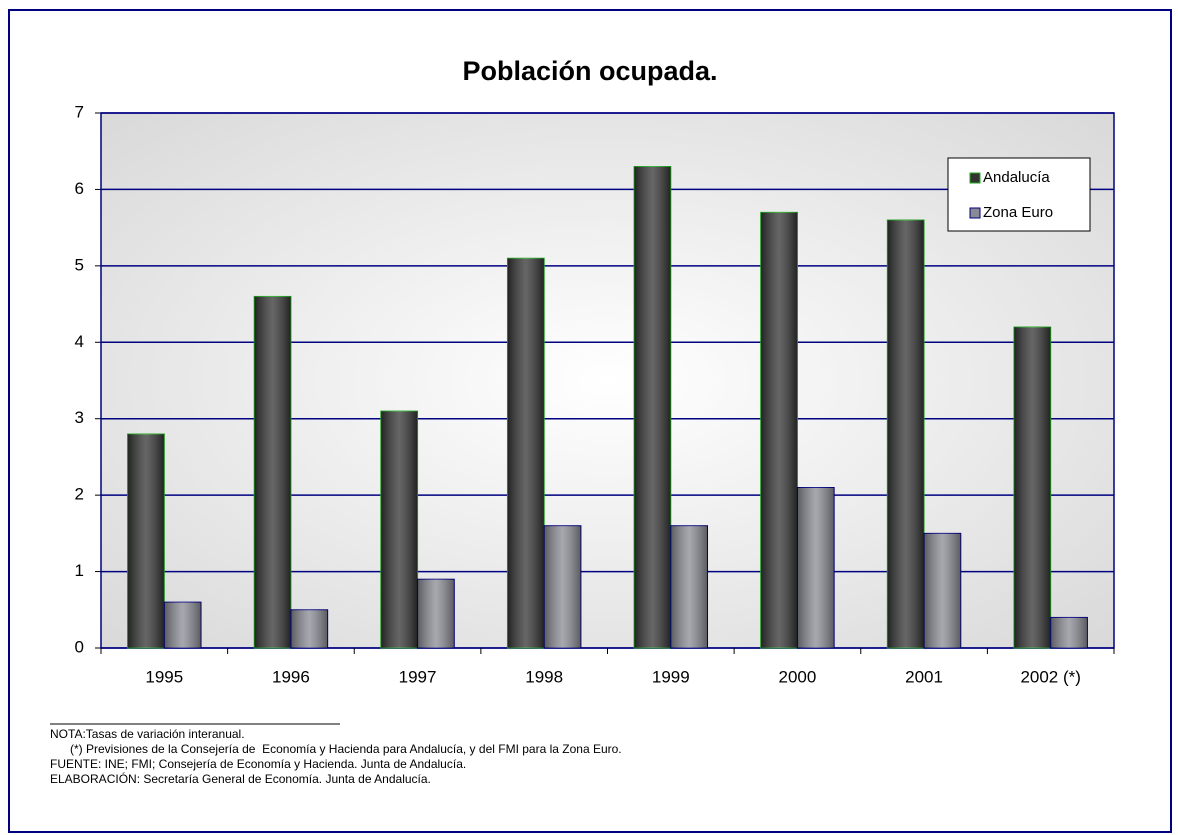 This screenshot has width=1178, height=835. Describe the element at coordinates (291, 676) in the screenshot. I see `x-tick-label: 1996` at that location.